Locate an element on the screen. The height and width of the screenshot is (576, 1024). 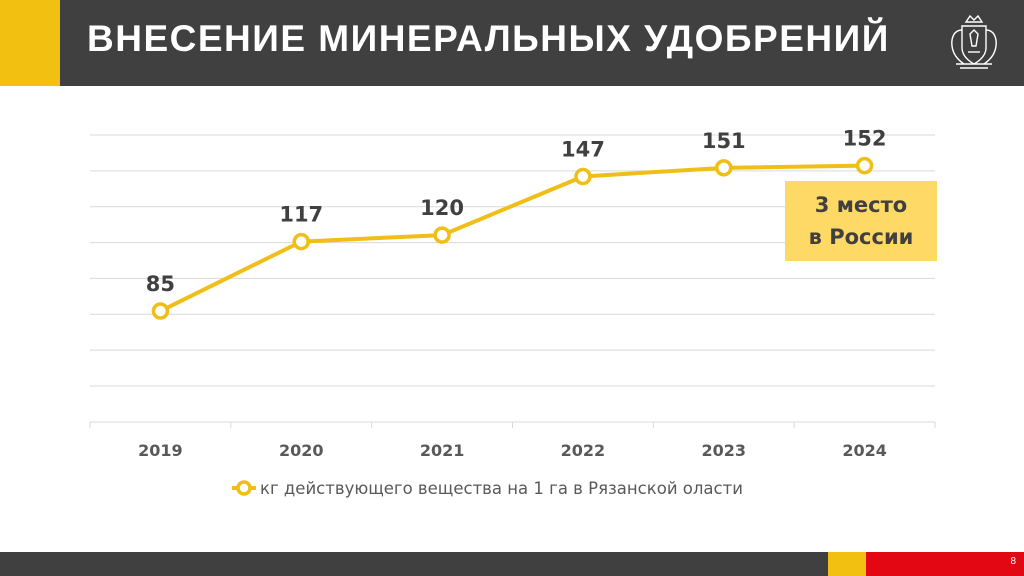
x-tick-label: 2023 is located at coordinates (723, 450).